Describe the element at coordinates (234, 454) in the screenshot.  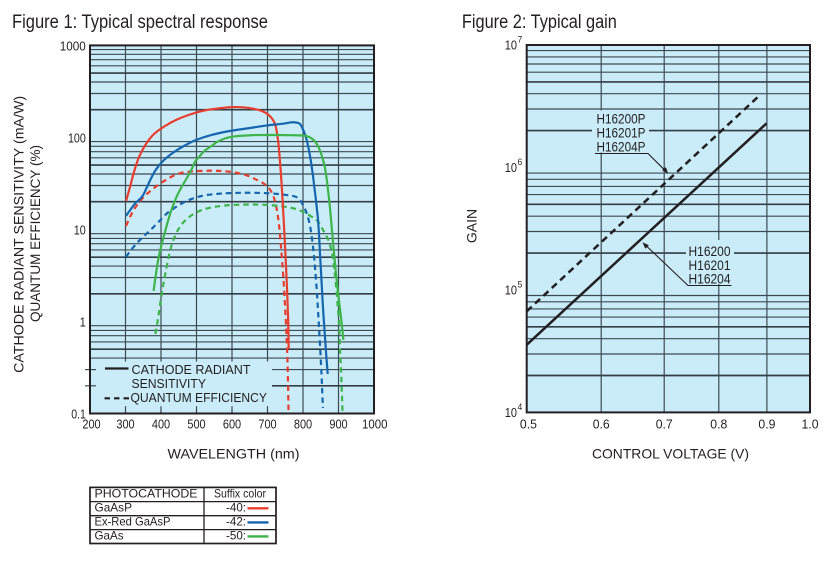
I see `svg-text: WAVELENGTH (nm)` at that location.